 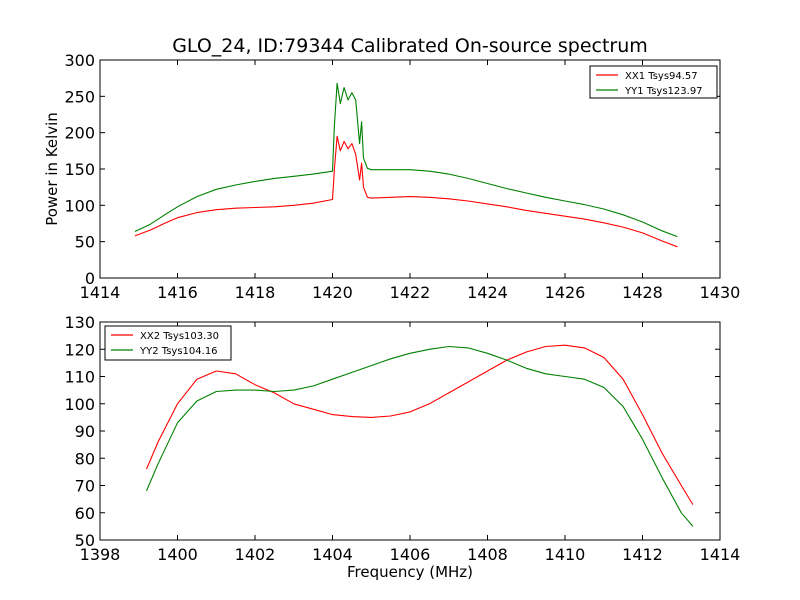 I want to click on x-tick-label: 1406, so click(x=410, y=554).